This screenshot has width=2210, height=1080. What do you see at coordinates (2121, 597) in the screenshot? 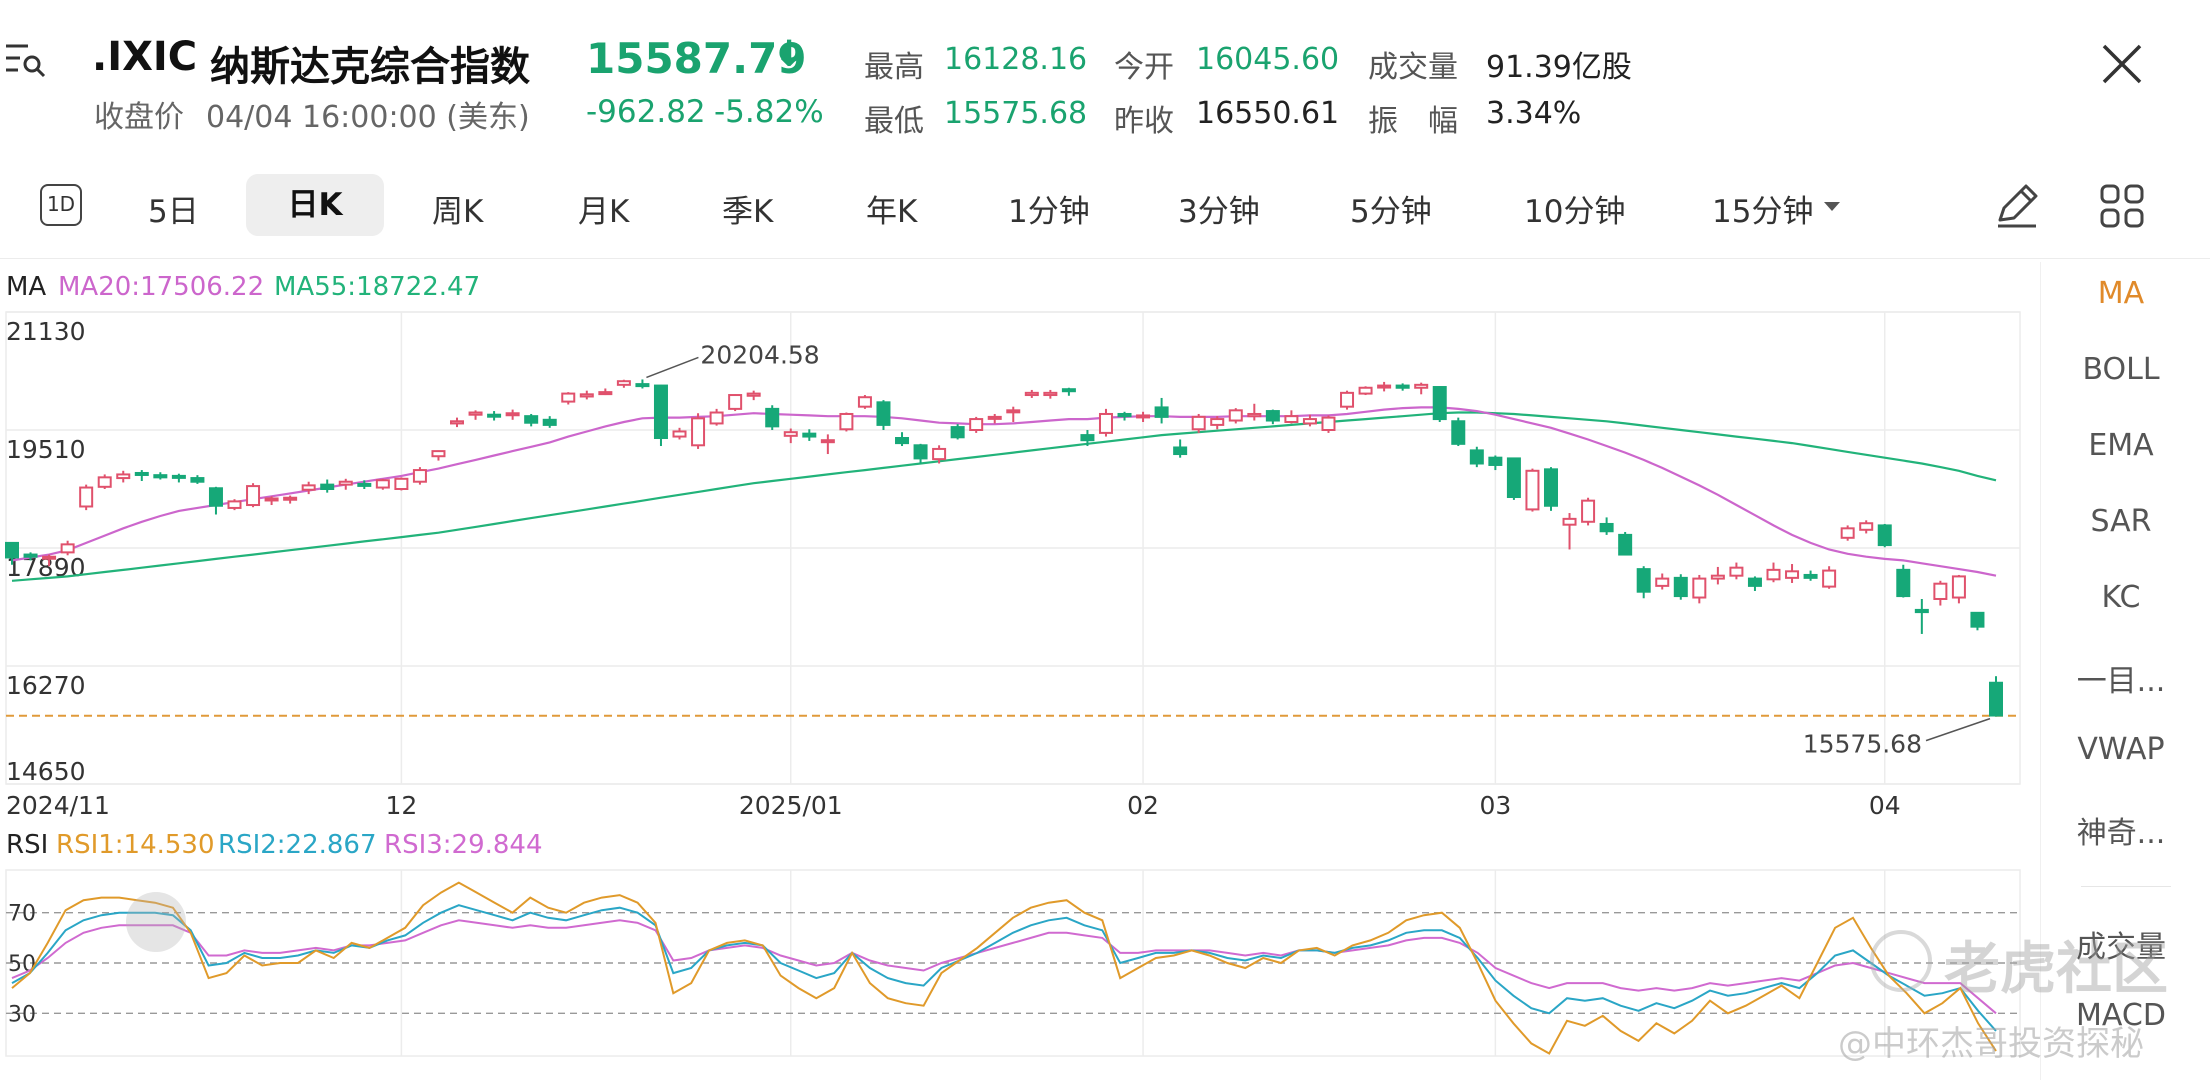
I see `indicator-kc: KC` at bounding box center [2121, 597].